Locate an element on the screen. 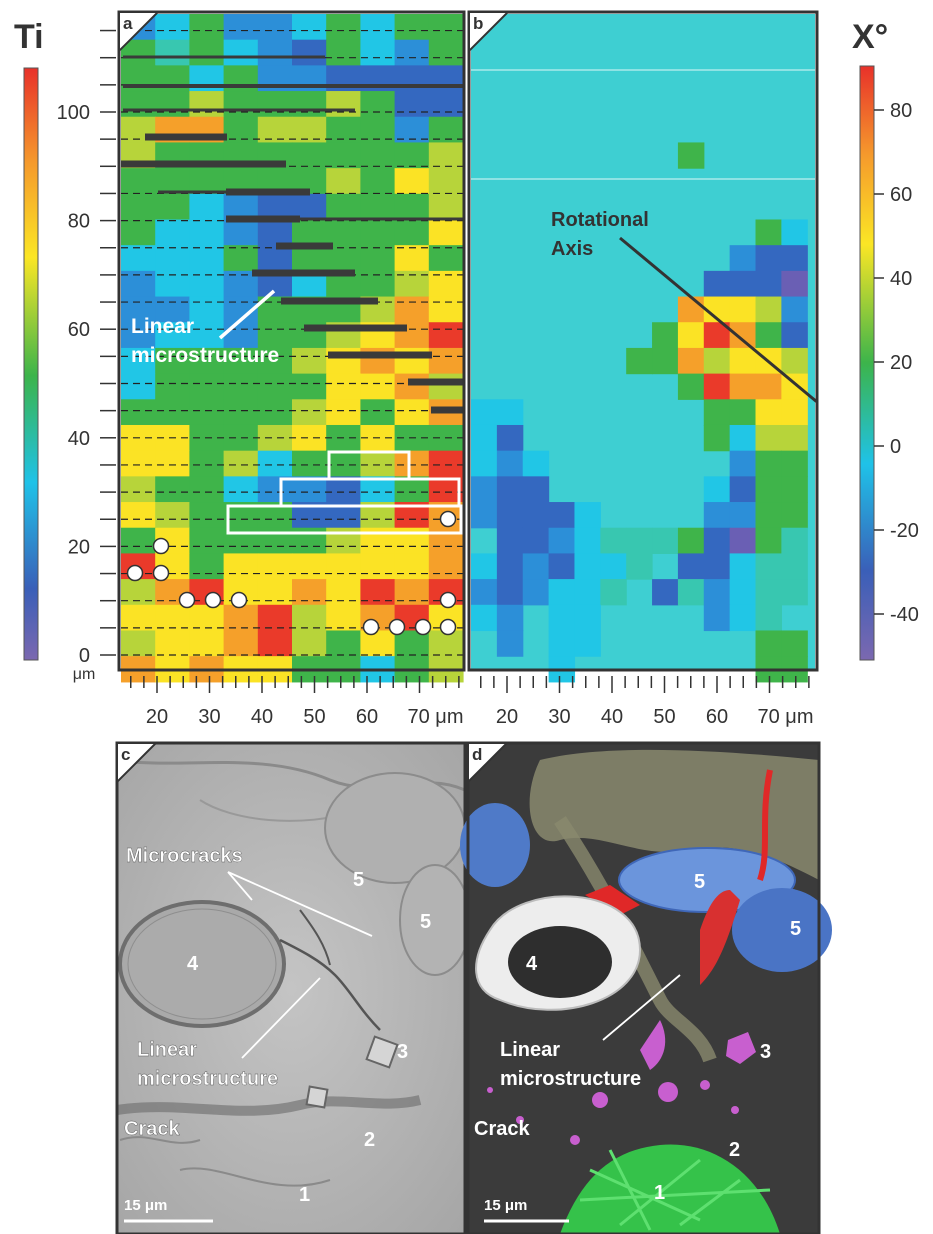 The image size is (933, 1234). panel-a-annotation-line-1: Linear is located at coordinates (162, 326).